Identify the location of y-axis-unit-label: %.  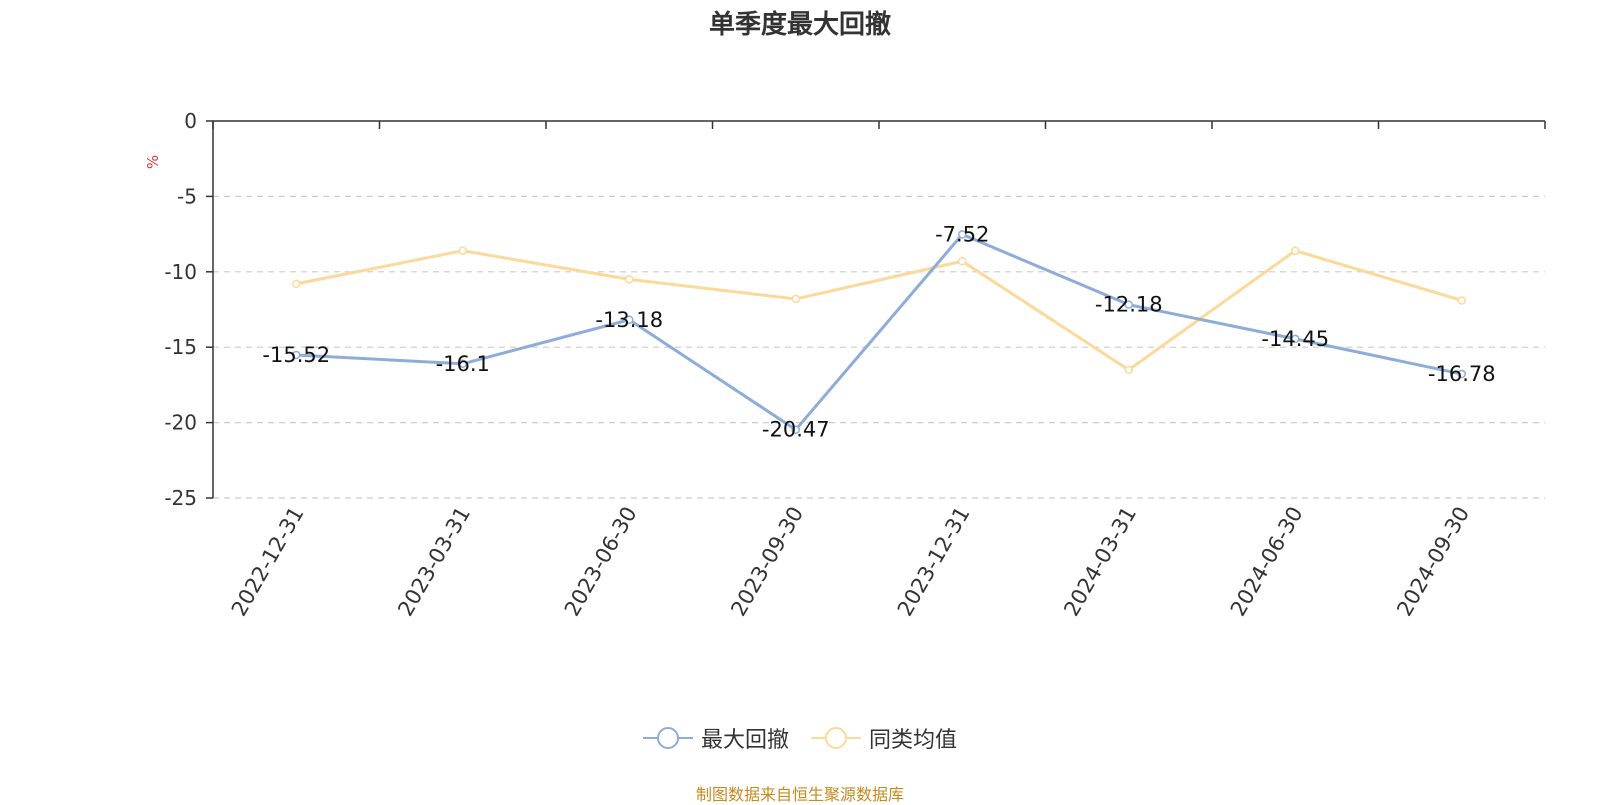
(153, 162).